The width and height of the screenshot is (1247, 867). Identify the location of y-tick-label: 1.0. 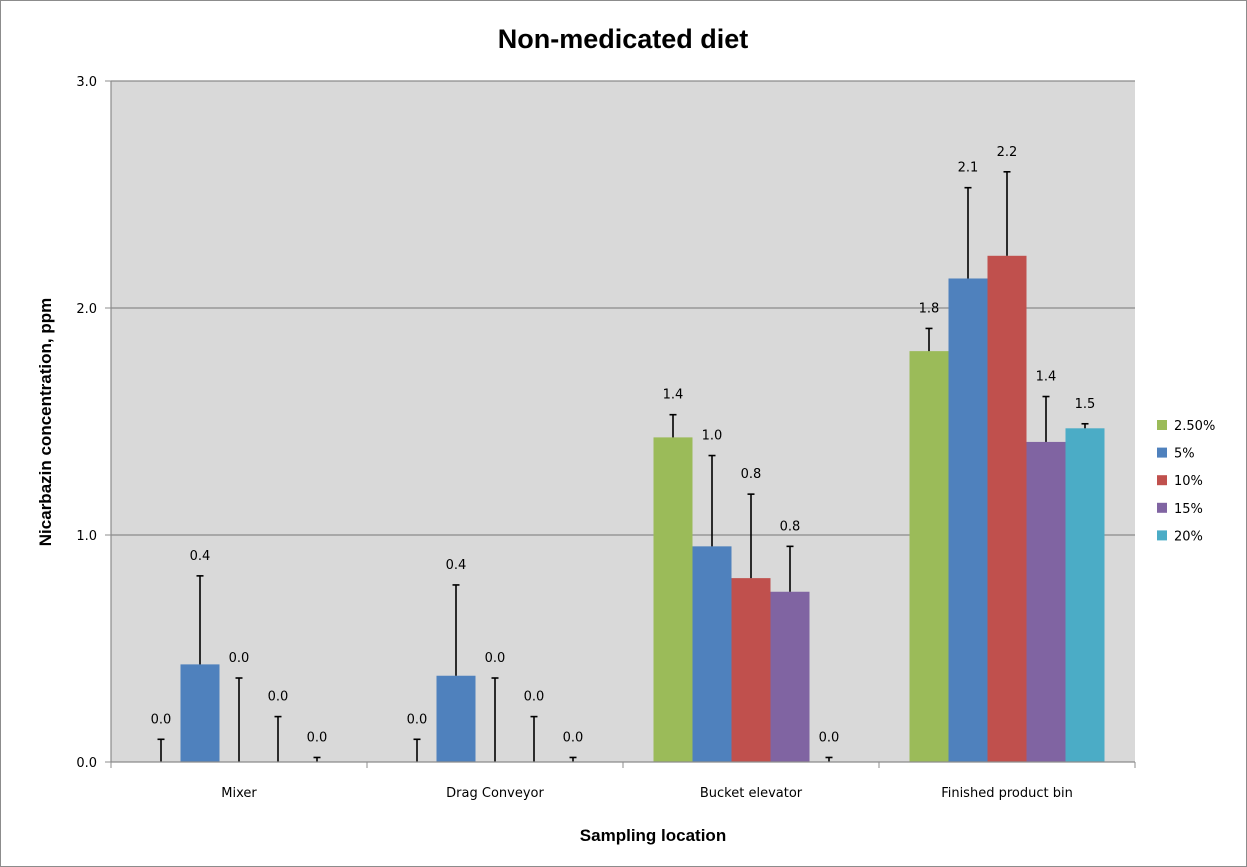
(86, 536).